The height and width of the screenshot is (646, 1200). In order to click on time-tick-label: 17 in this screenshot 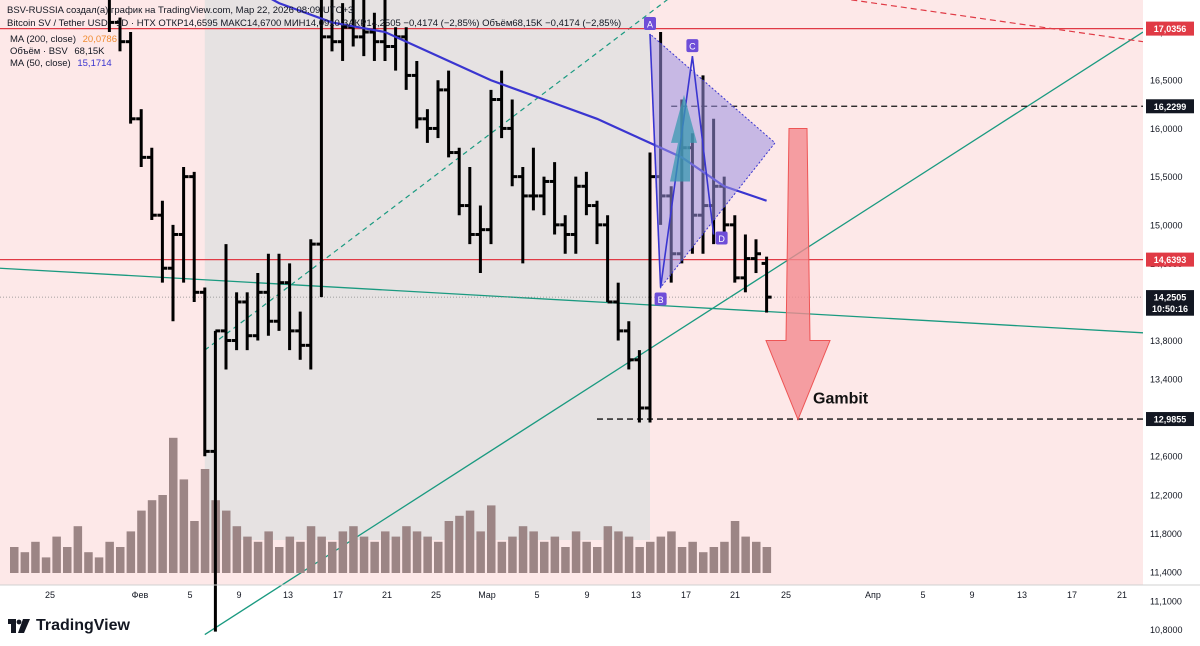, I will do `click(686, 595)`.